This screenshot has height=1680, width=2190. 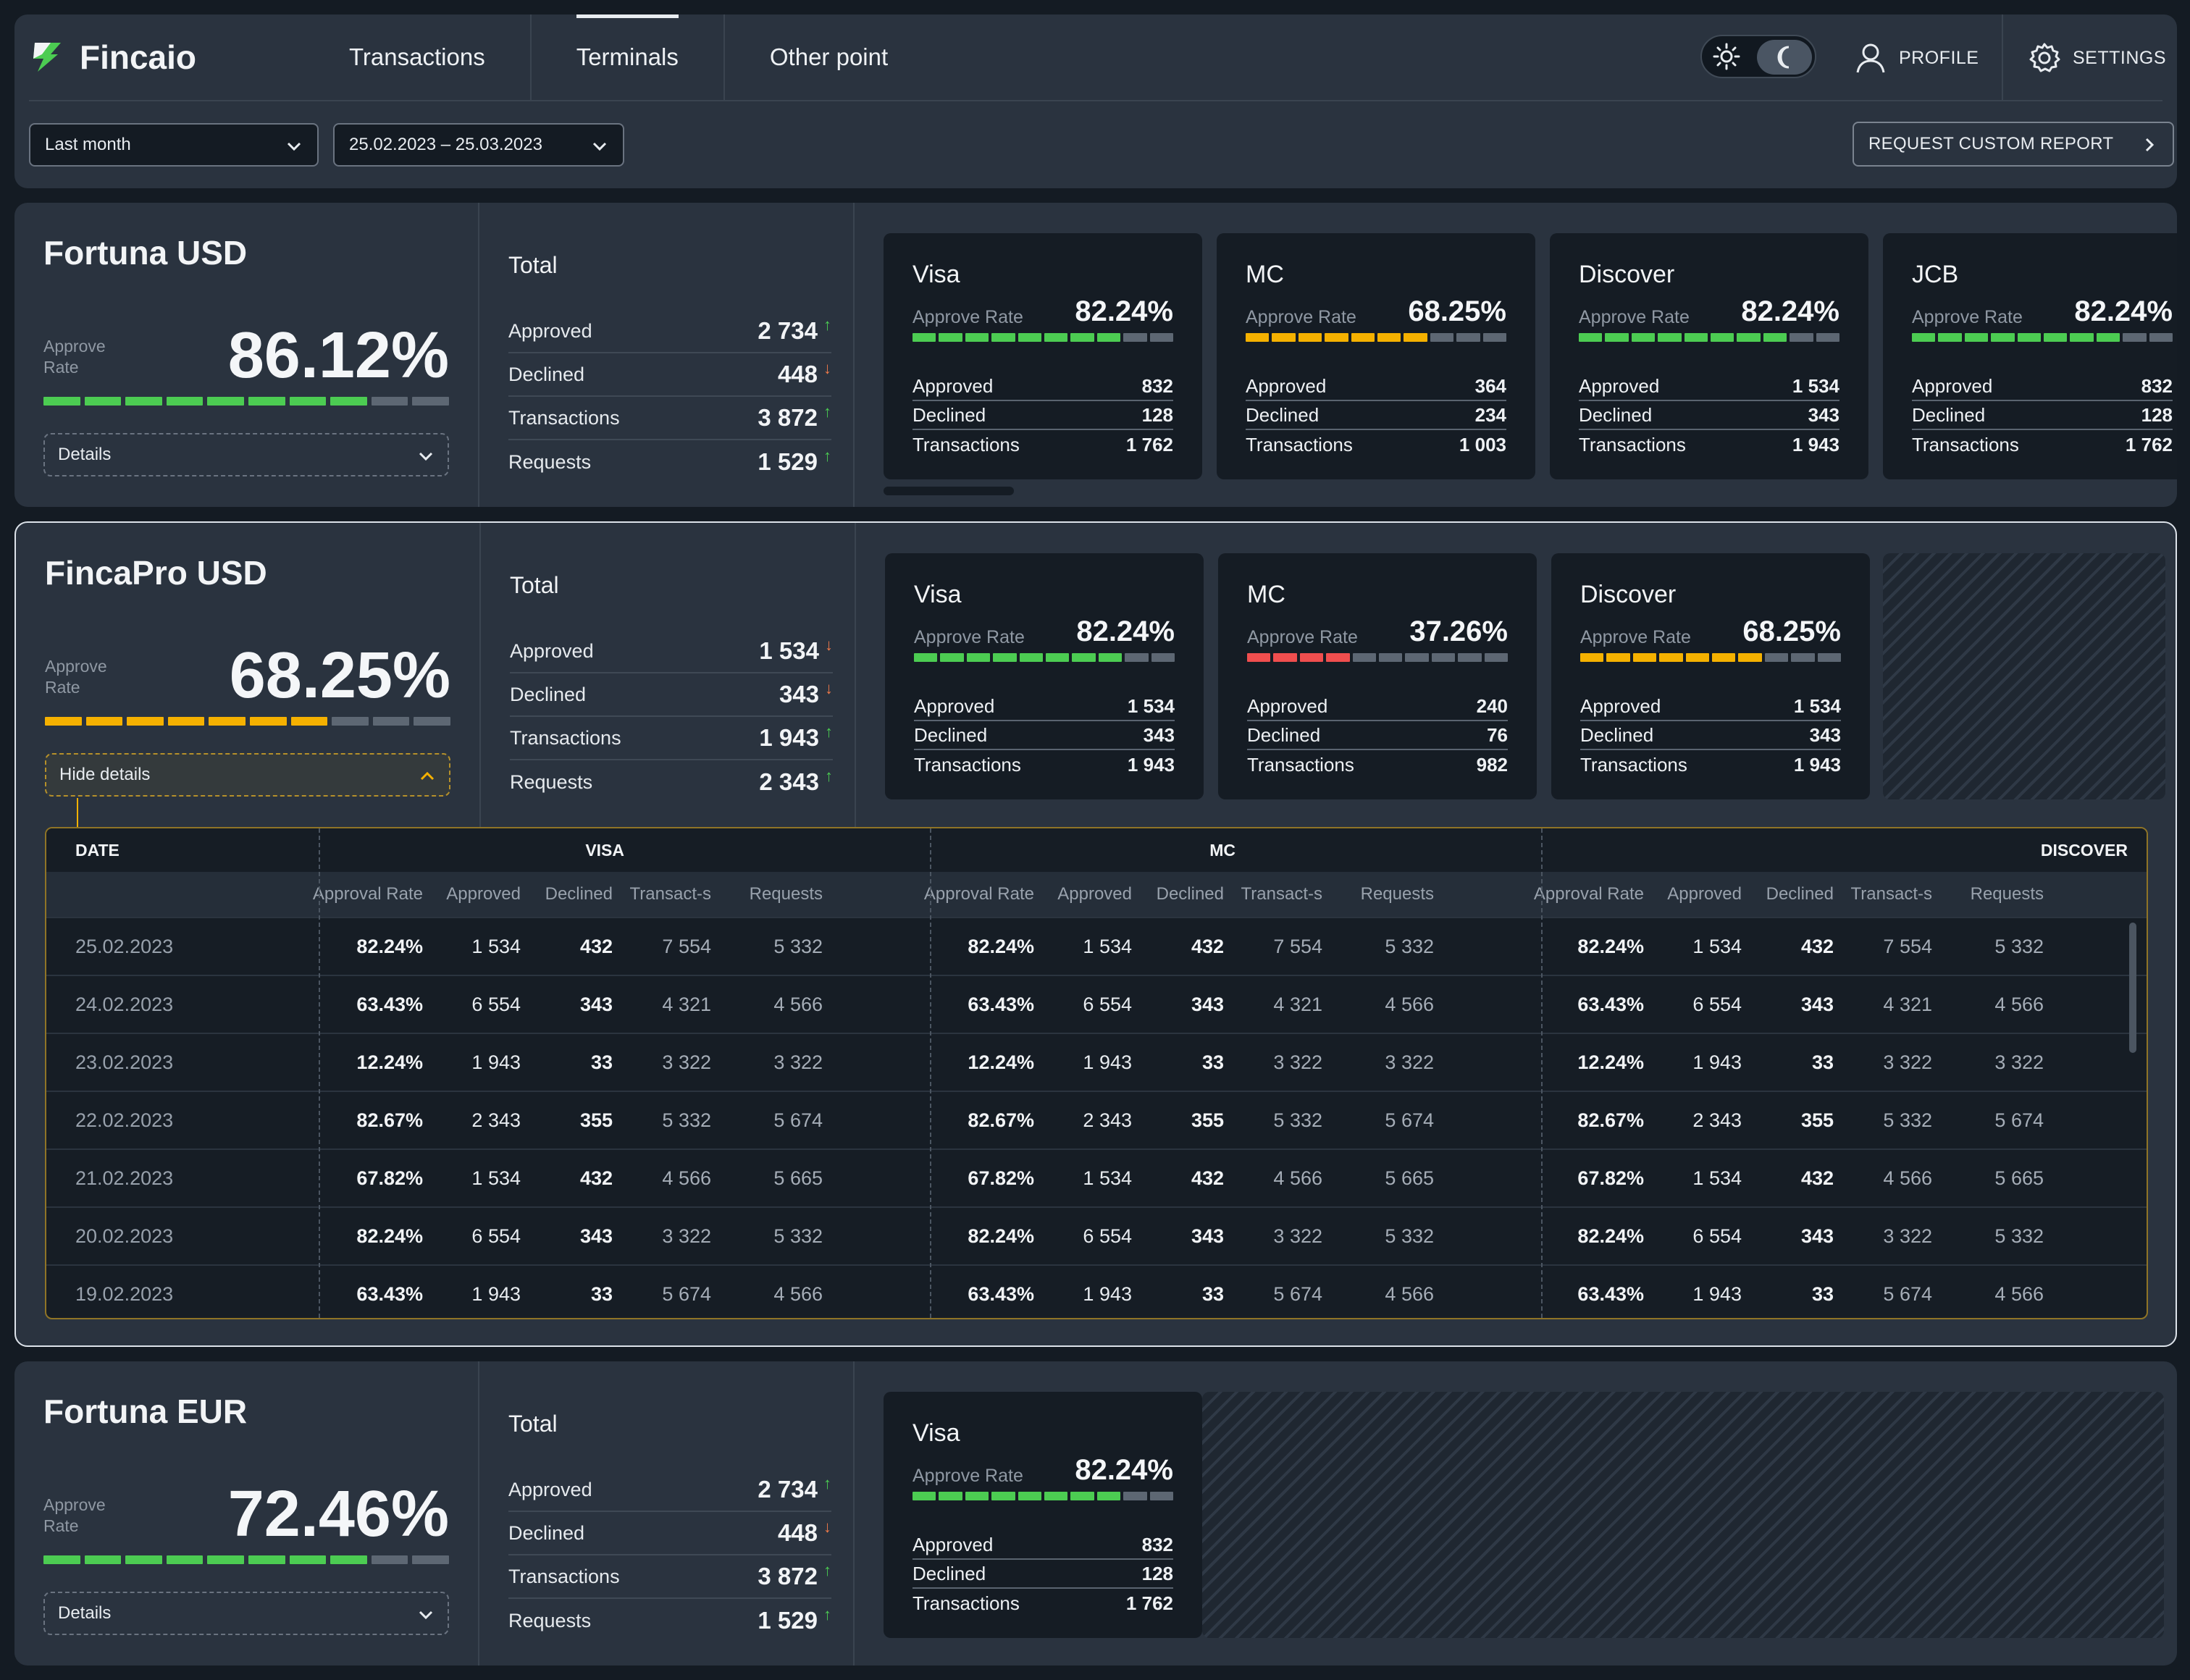 I want to click on card-brand-name: MC, so click(x=1265, y=274).